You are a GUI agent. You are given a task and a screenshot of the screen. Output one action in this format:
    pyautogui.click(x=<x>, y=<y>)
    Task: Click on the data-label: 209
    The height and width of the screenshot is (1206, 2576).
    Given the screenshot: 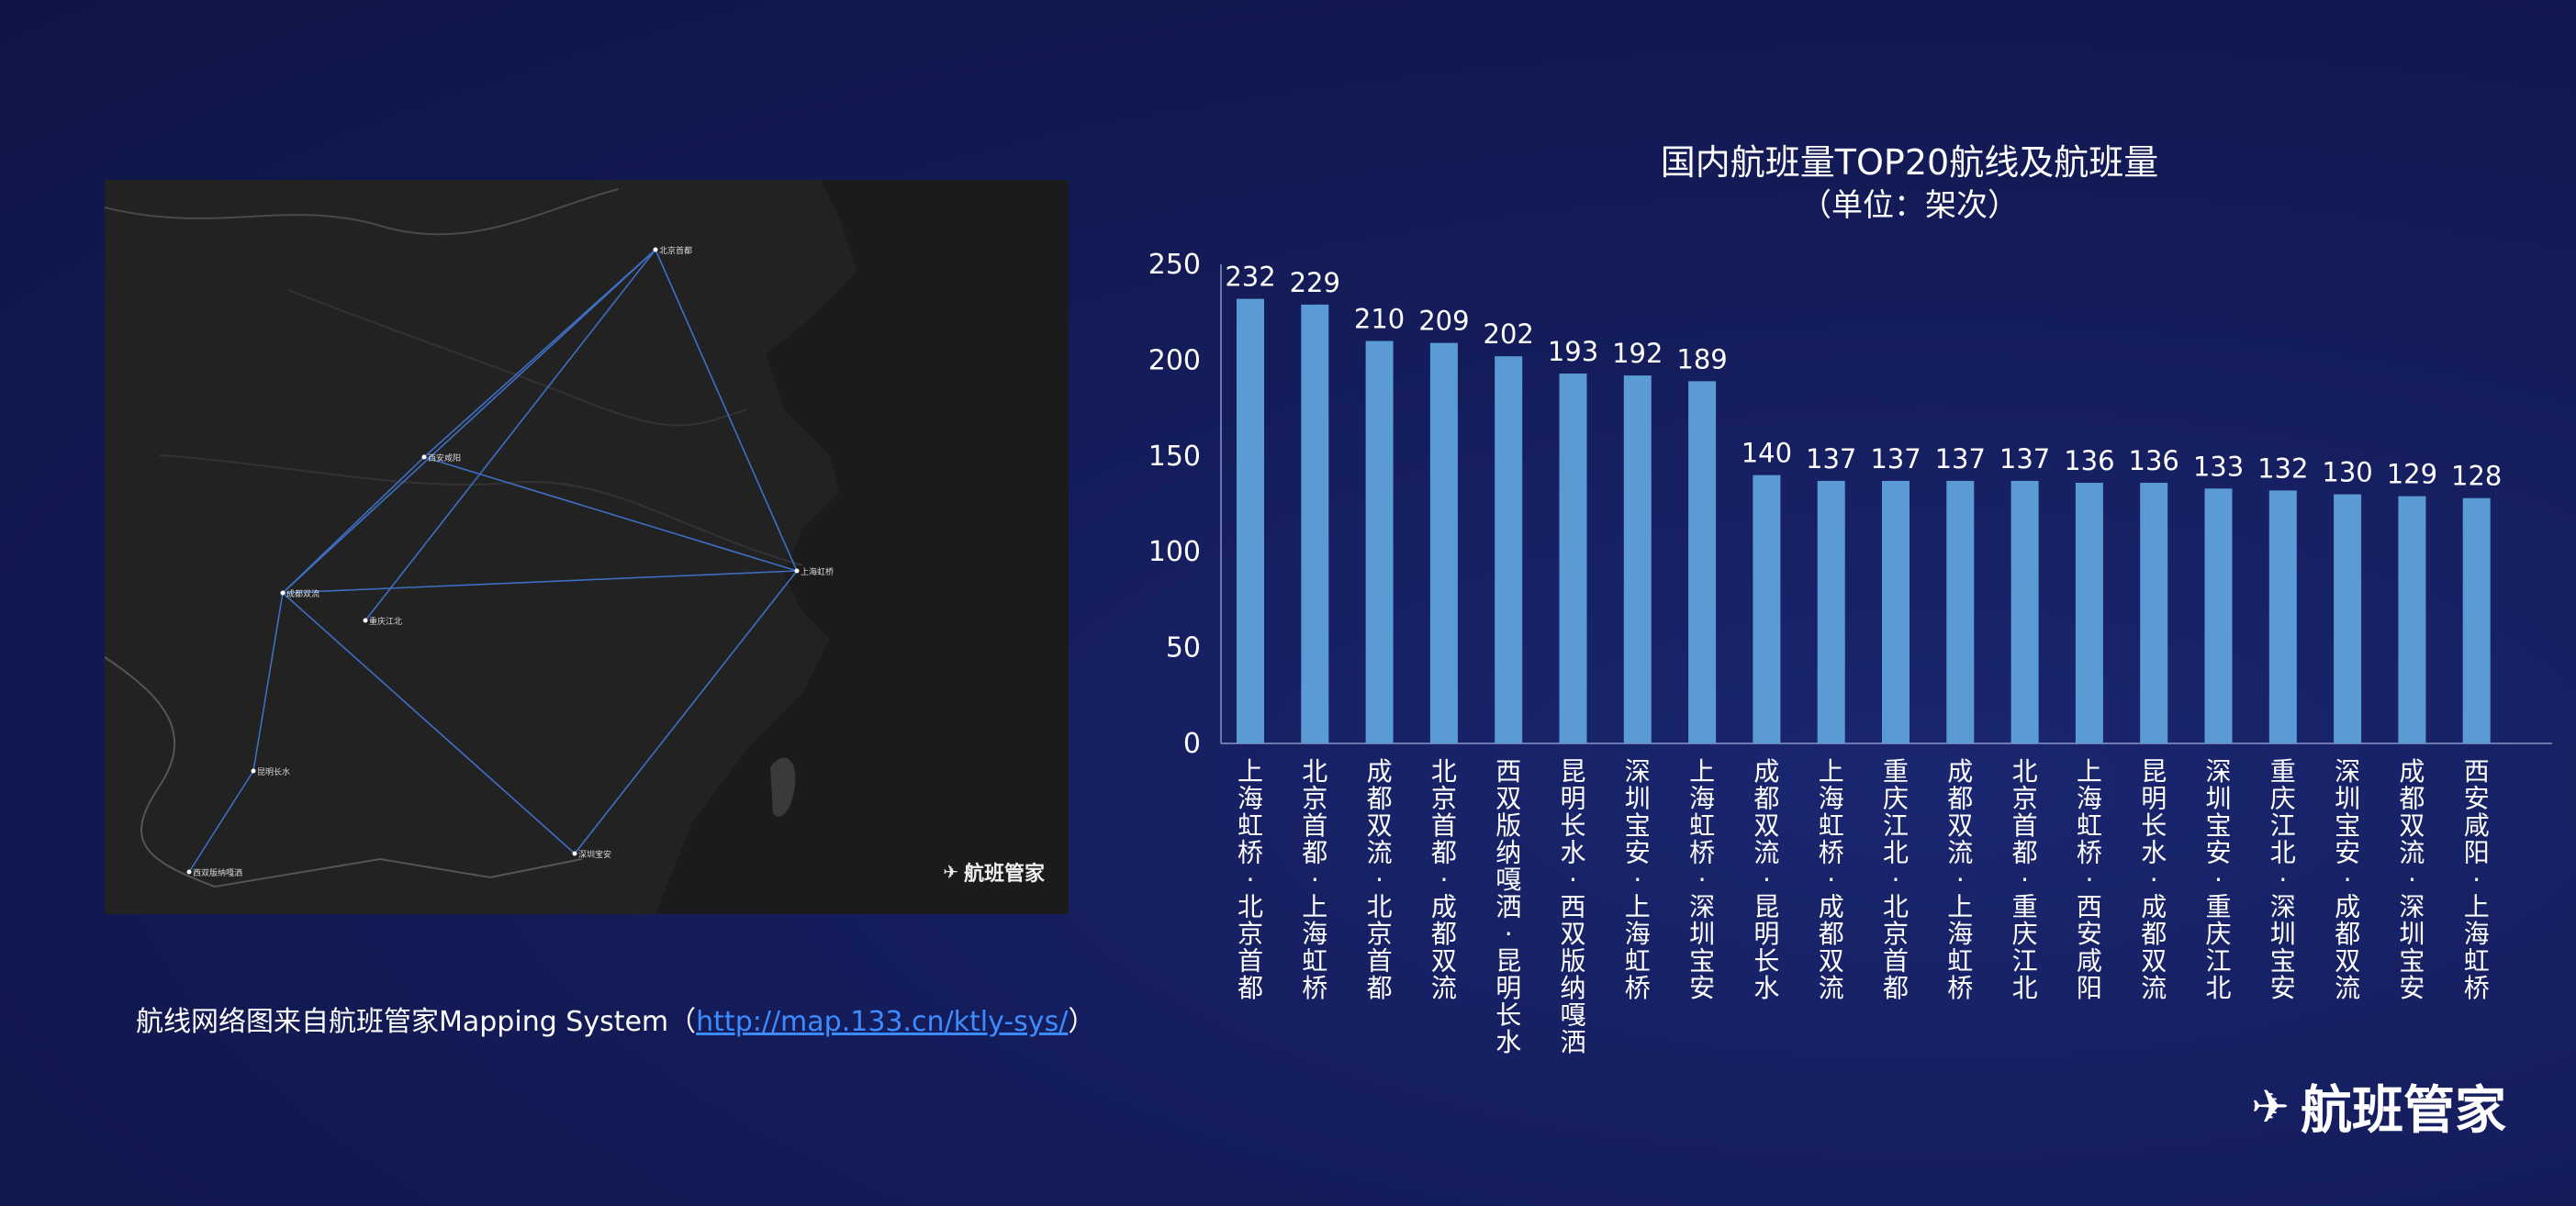 What is the action you would take?
    pyautogui.click(x=1443, y=321)
    